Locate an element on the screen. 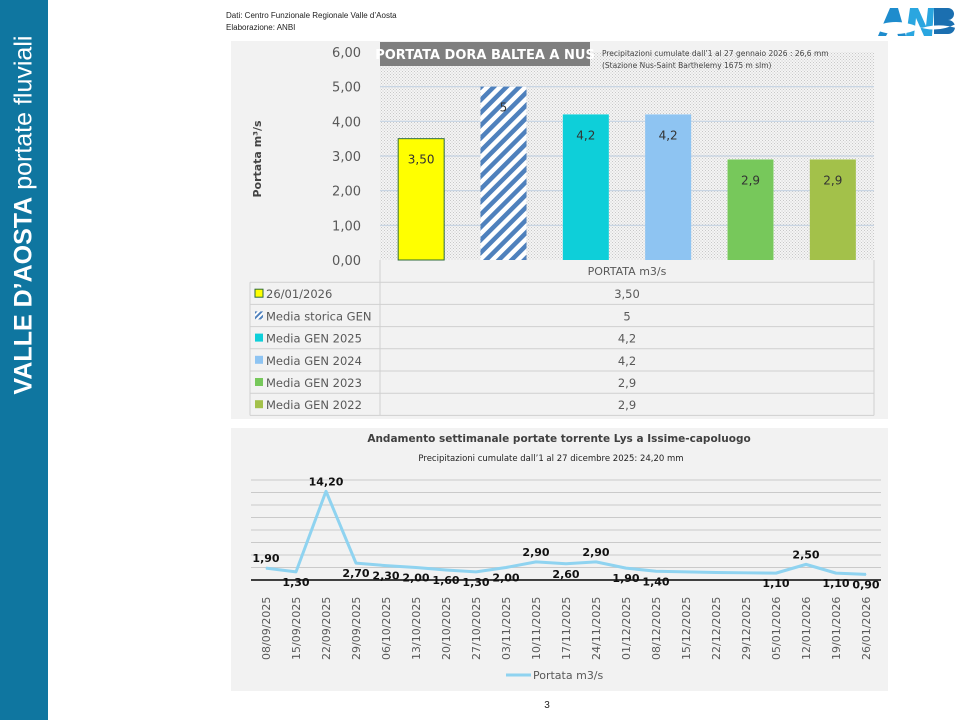 The width and height of the screenshot is (960, 720). x-tick-label: 19/01/2026 is located at coordinates (836, 628).